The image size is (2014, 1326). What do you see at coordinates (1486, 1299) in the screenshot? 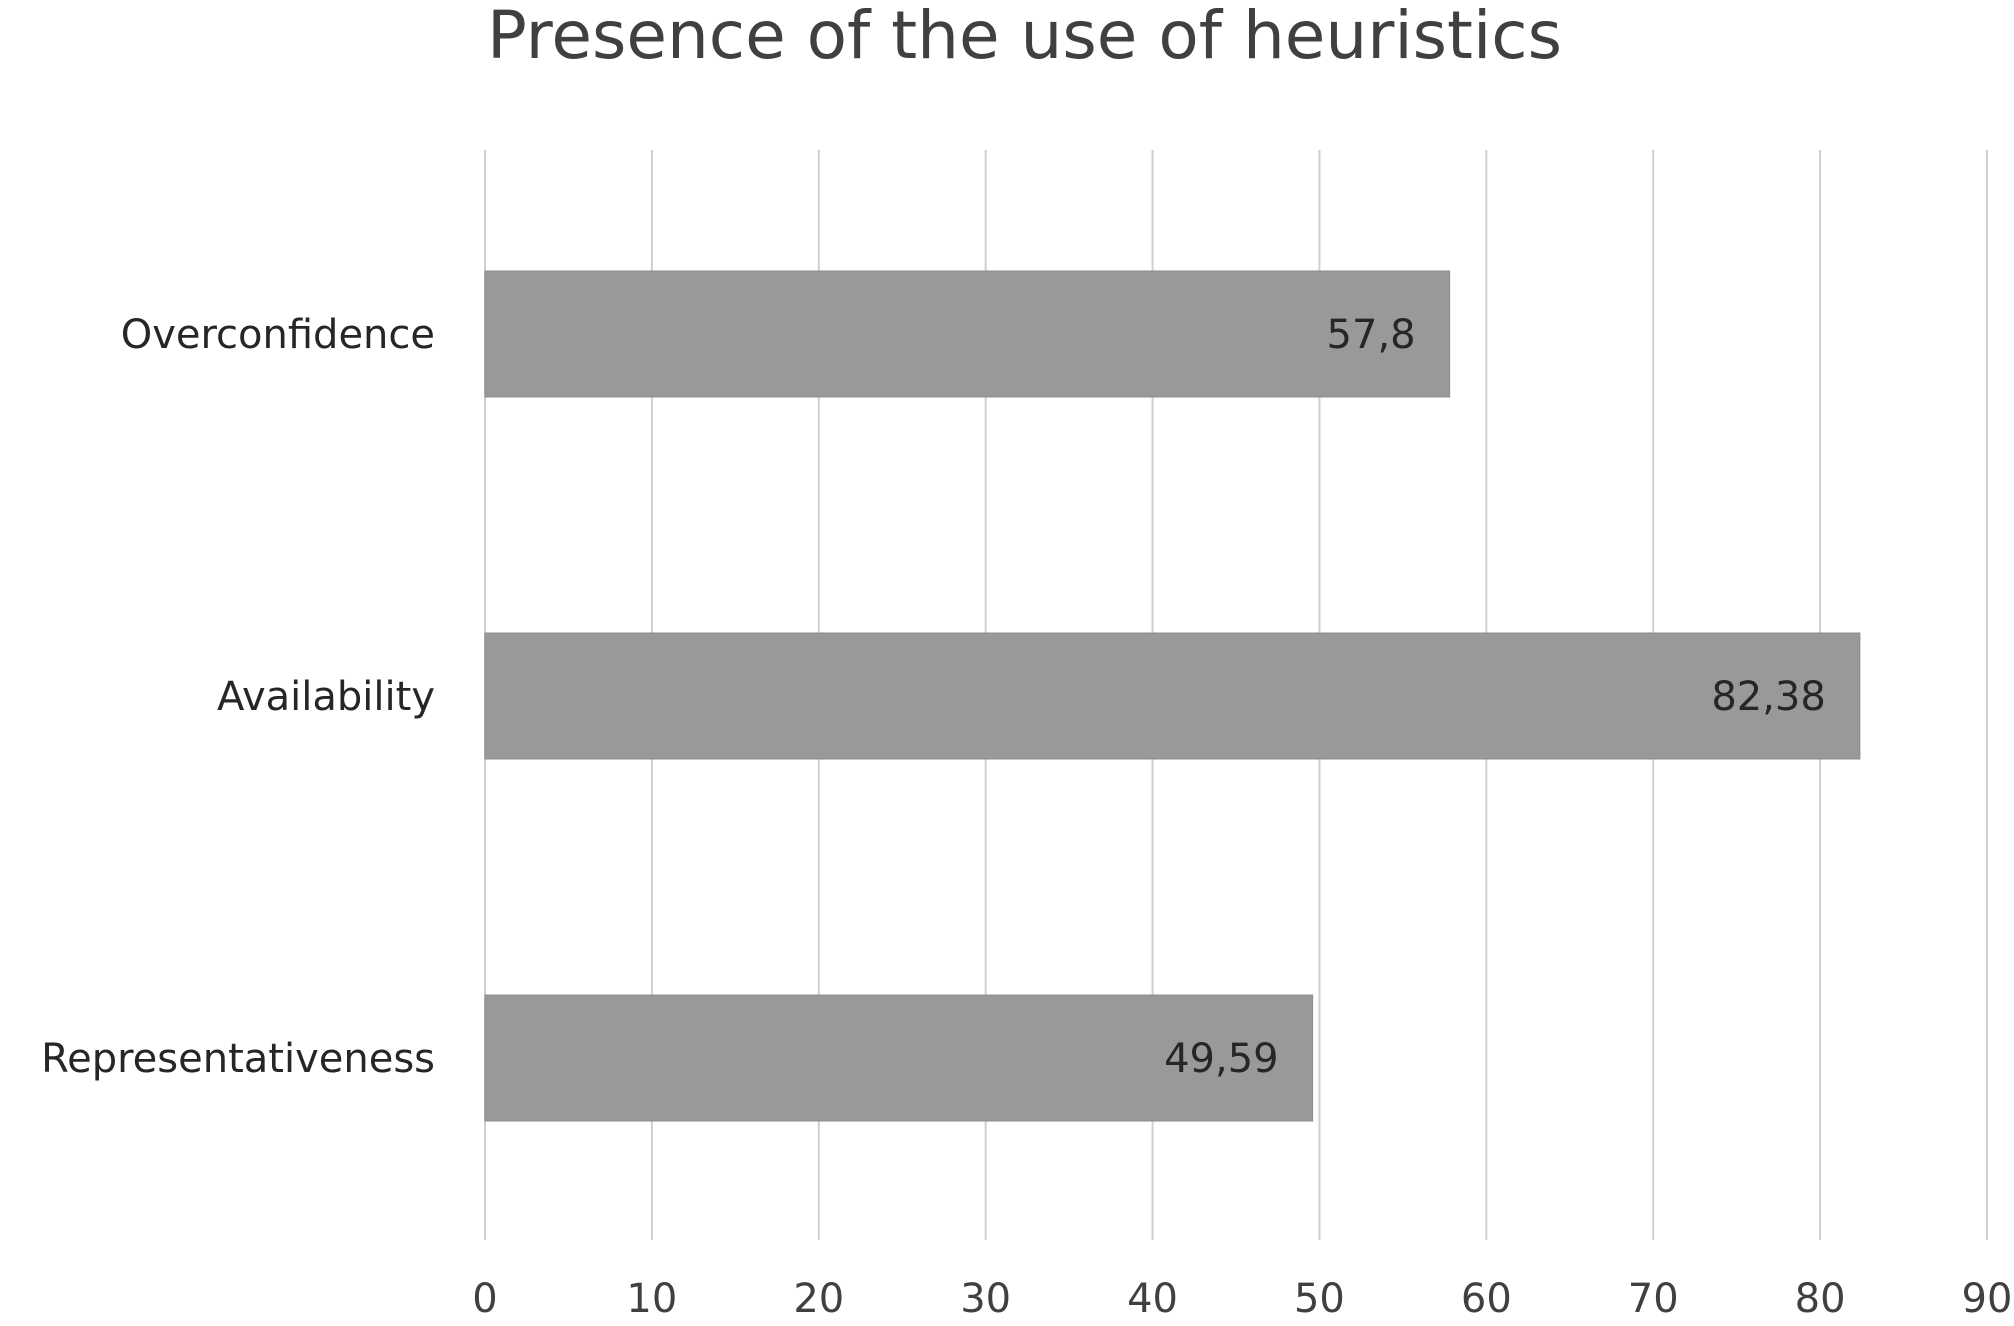
I see `x-tick-label: 60` at bounding box center [1486, 1299].